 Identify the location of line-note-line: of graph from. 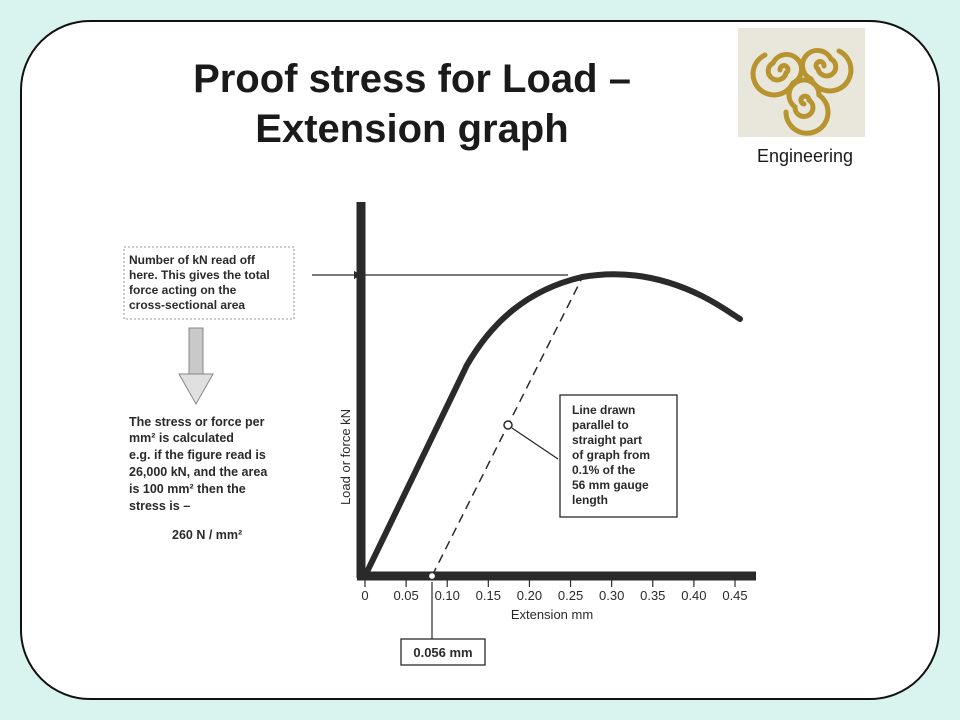
(611, 455).